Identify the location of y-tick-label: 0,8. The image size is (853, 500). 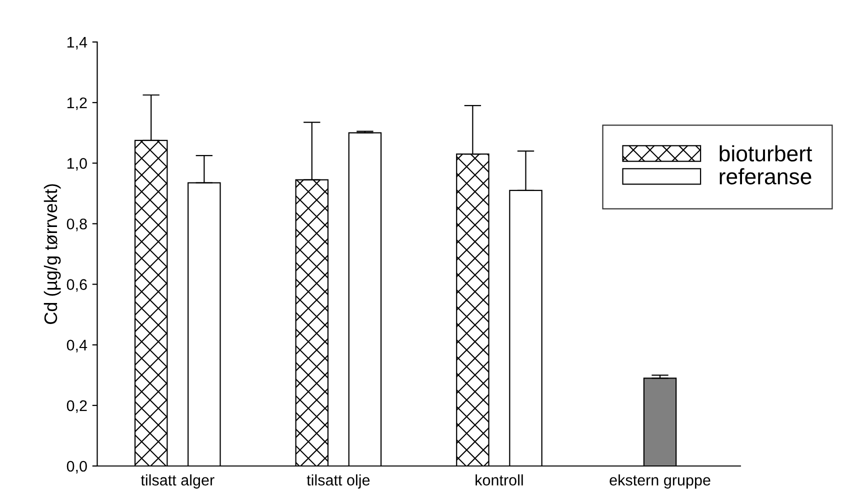
(76, 225).